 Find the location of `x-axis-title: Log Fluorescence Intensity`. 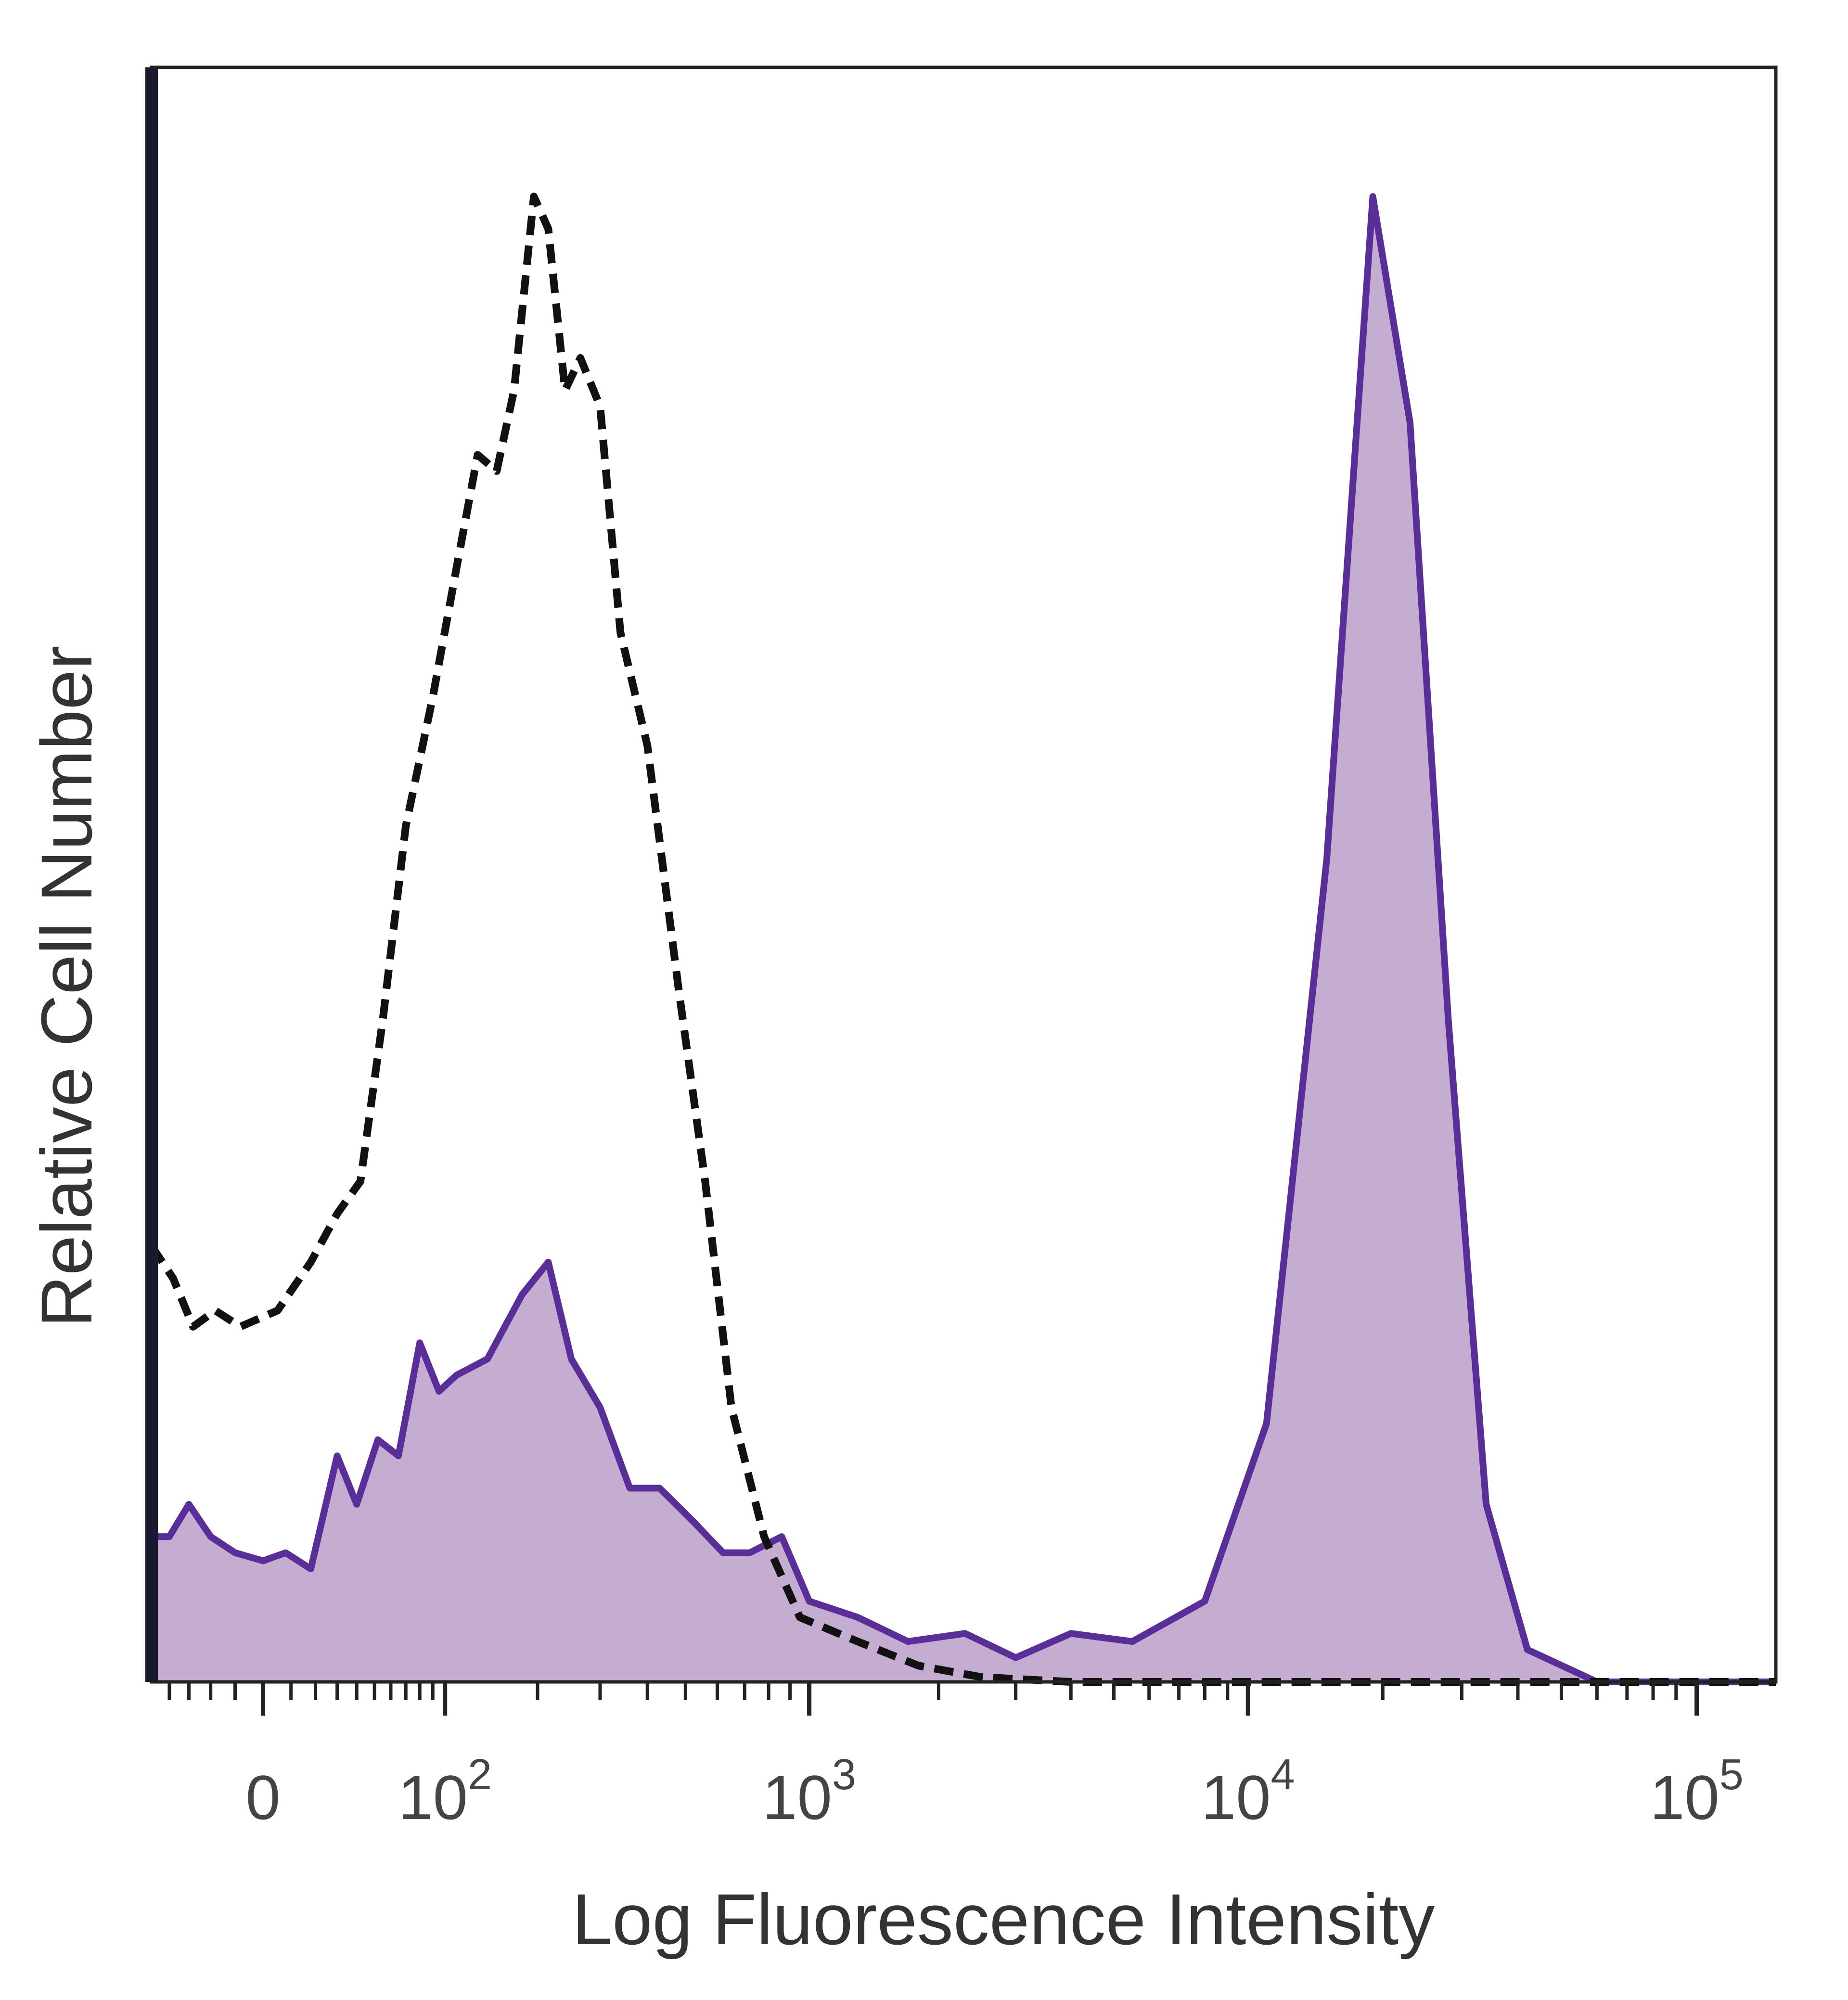

x-axis-title: Log Fluorescence Intensity is located at coordinates (1003, 1919).